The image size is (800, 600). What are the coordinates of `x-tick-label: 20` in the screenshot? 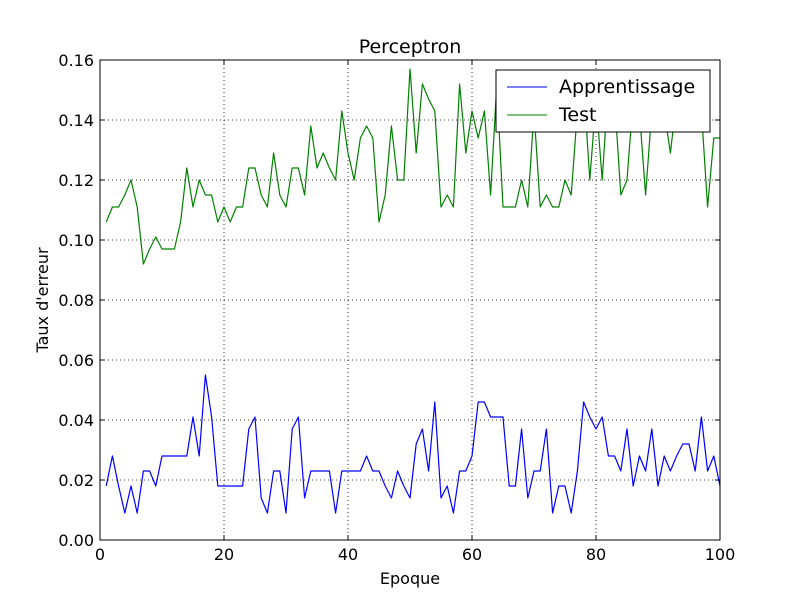 It's located at (224, 554).